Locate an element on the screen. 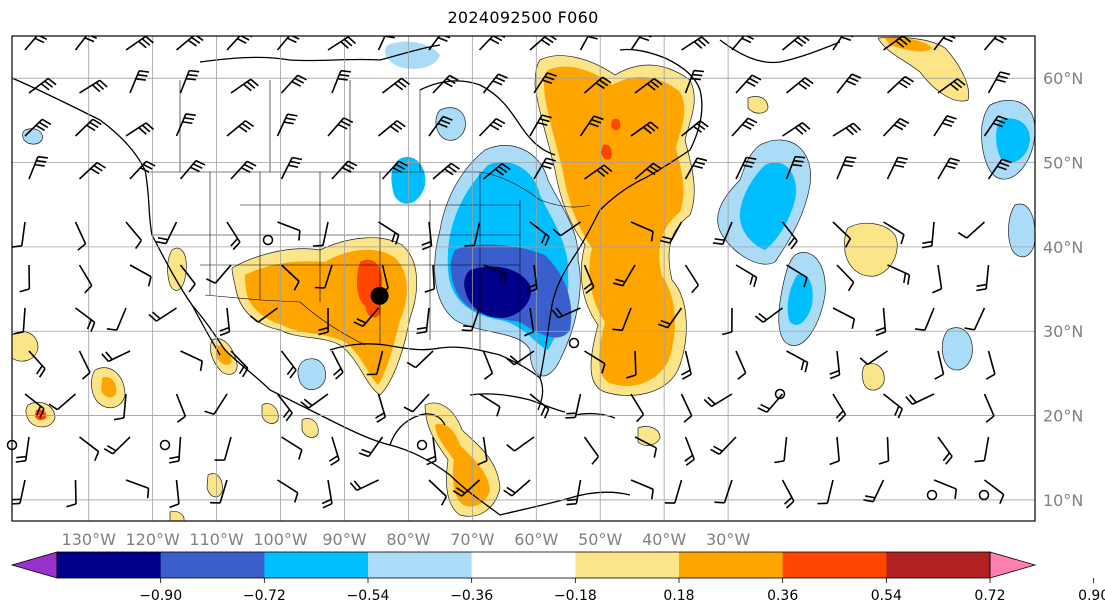 Image resolution: width=1105 pixels, height=615 pixels. colorbar-tick-label: −0.36 is located at coordinates (471, 596).